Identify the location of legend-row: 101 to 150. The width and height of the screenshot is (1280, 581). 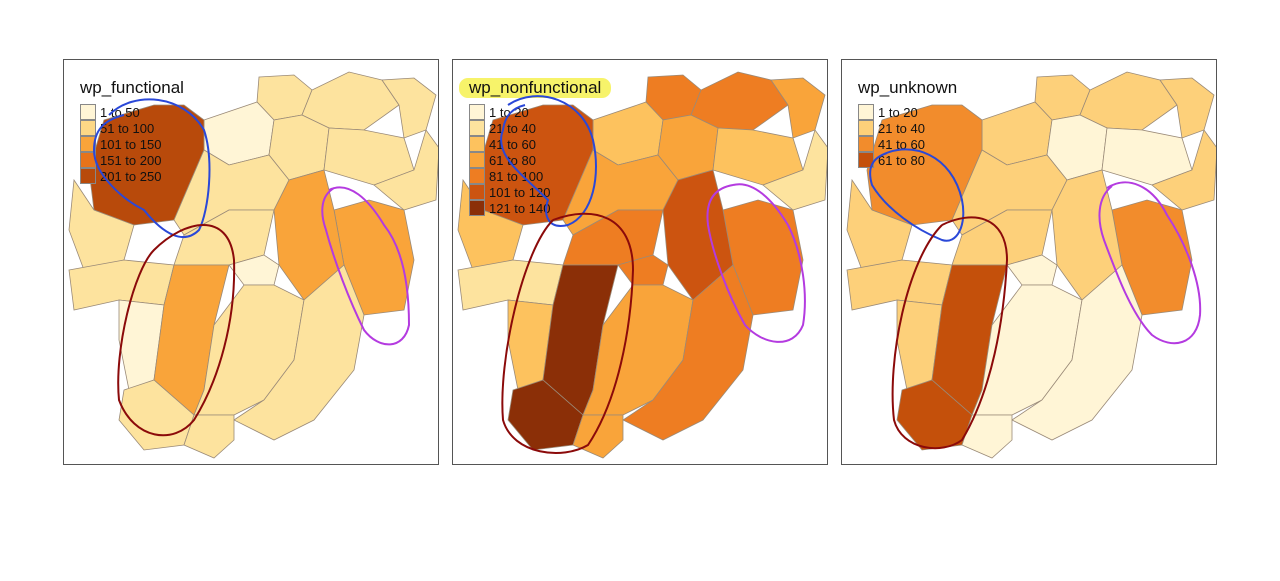
(132, 144).